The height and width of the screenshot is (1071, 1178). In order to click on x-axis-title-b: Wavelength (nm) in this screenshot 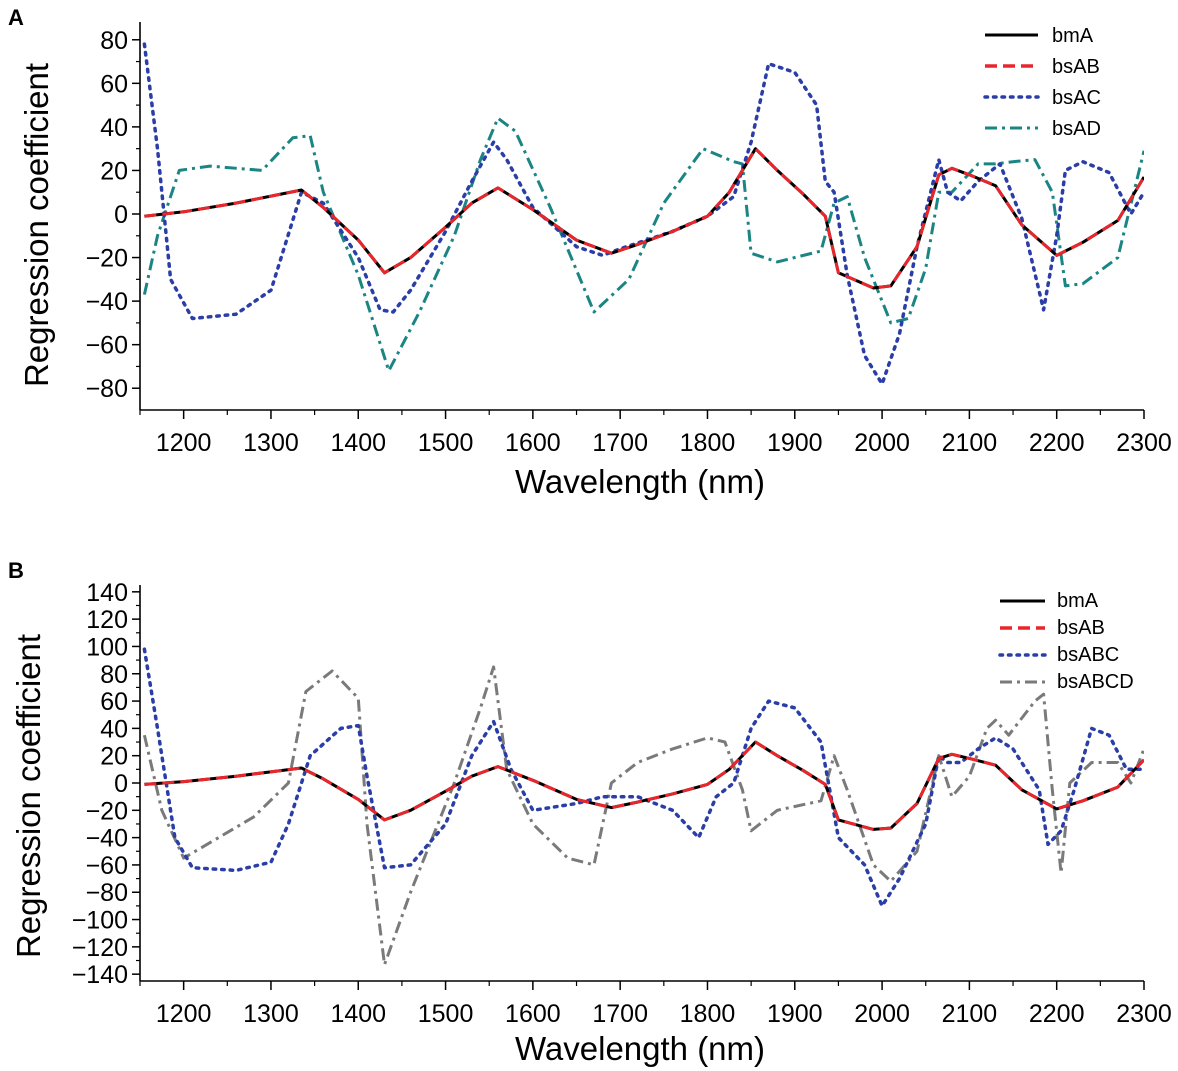, I will do `click(640, 1048)`.